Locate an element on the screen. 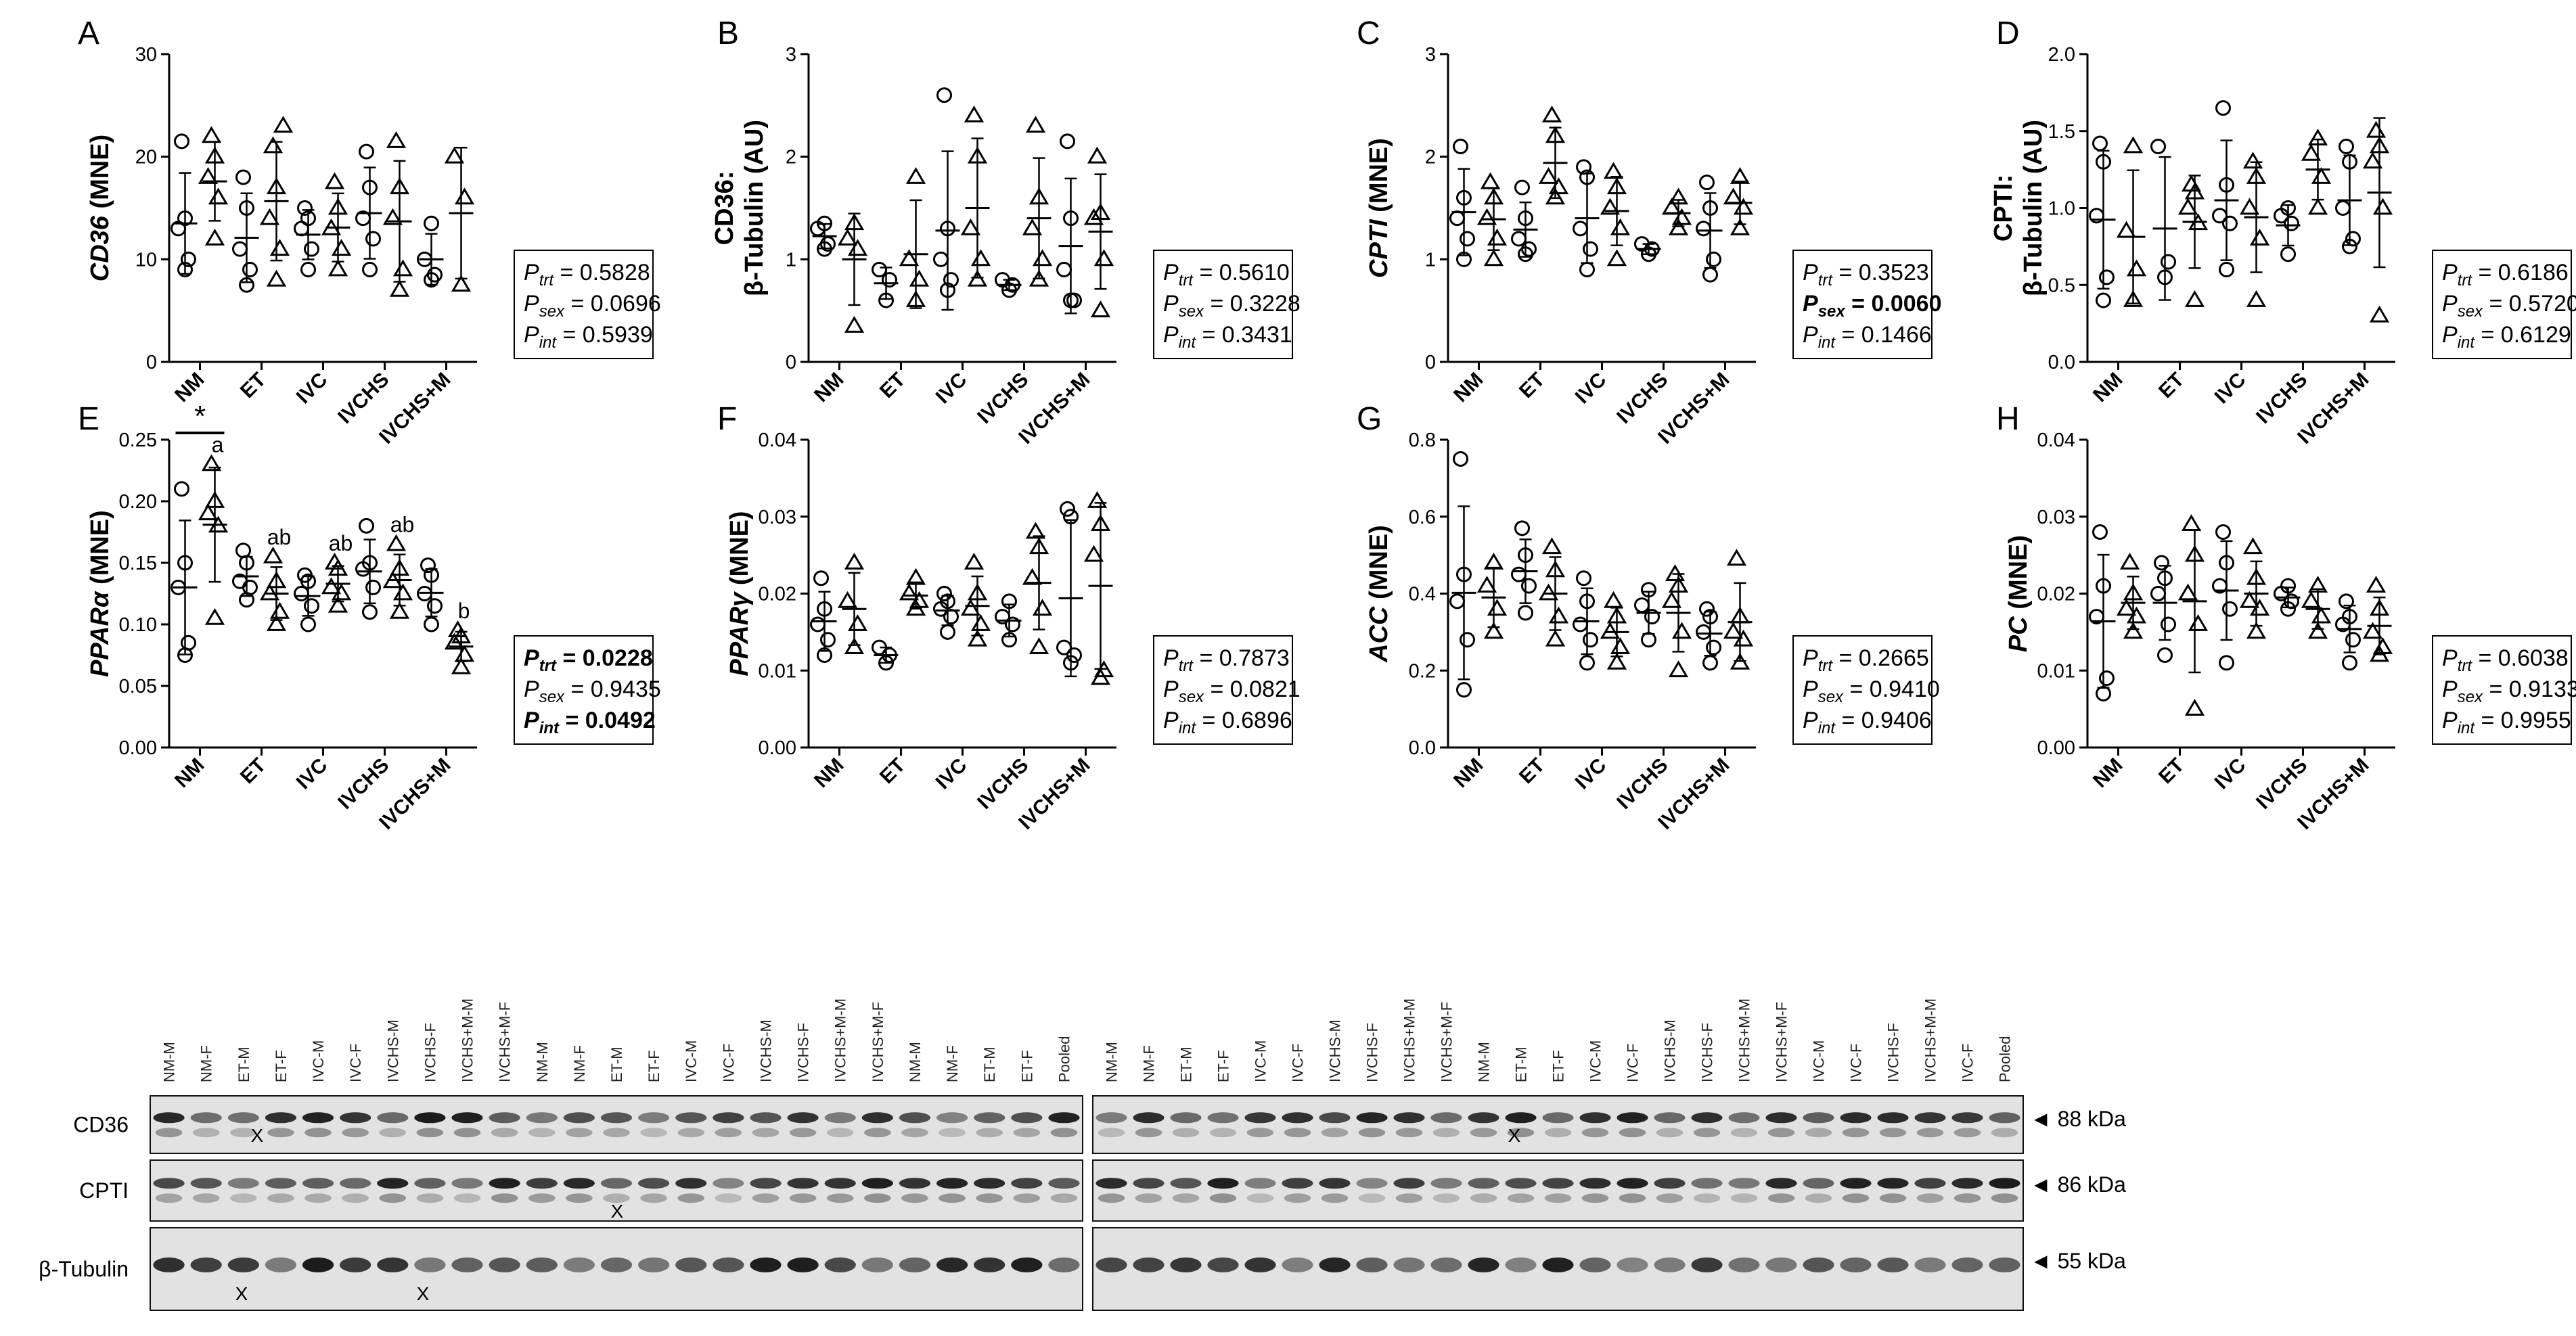 The width and height of the screenshot is (2576, 1336). y-tick-label: 0.04 is located at coordinates (778, 440).